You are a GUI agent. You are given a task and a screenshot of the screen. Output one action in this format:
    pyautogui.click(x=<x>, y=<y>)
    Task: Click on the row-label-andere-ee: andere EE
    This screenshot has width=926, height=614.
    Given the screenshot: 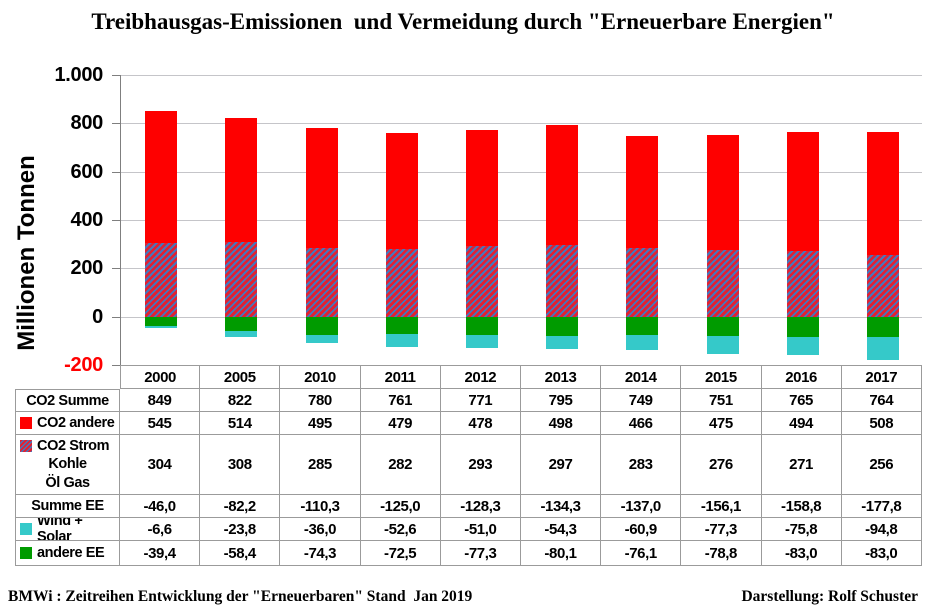 What is the action you would take?
    pyautogui.click(x=67, y=553)
    